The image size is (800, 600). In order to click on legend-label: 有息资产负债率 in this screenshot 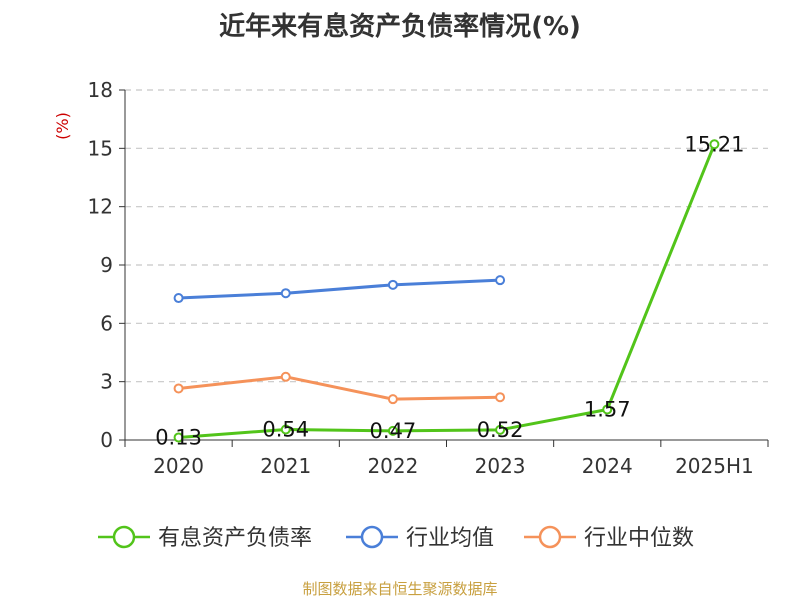, I will do `click(235, 538)`.